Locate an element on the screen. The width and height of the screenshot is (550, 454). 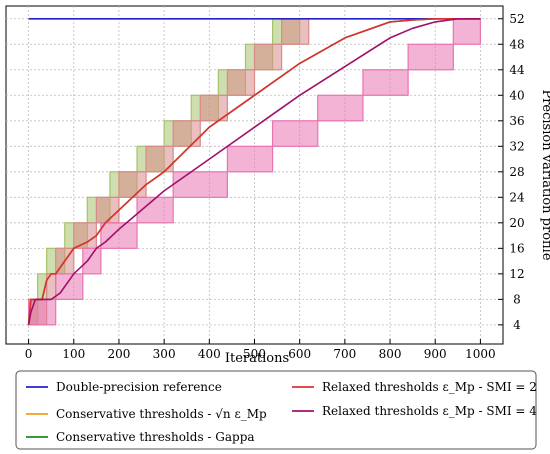
legend-label: Relaxed thresholds ε_Mp - SMI = 4 is located at coordinates (429, 411).